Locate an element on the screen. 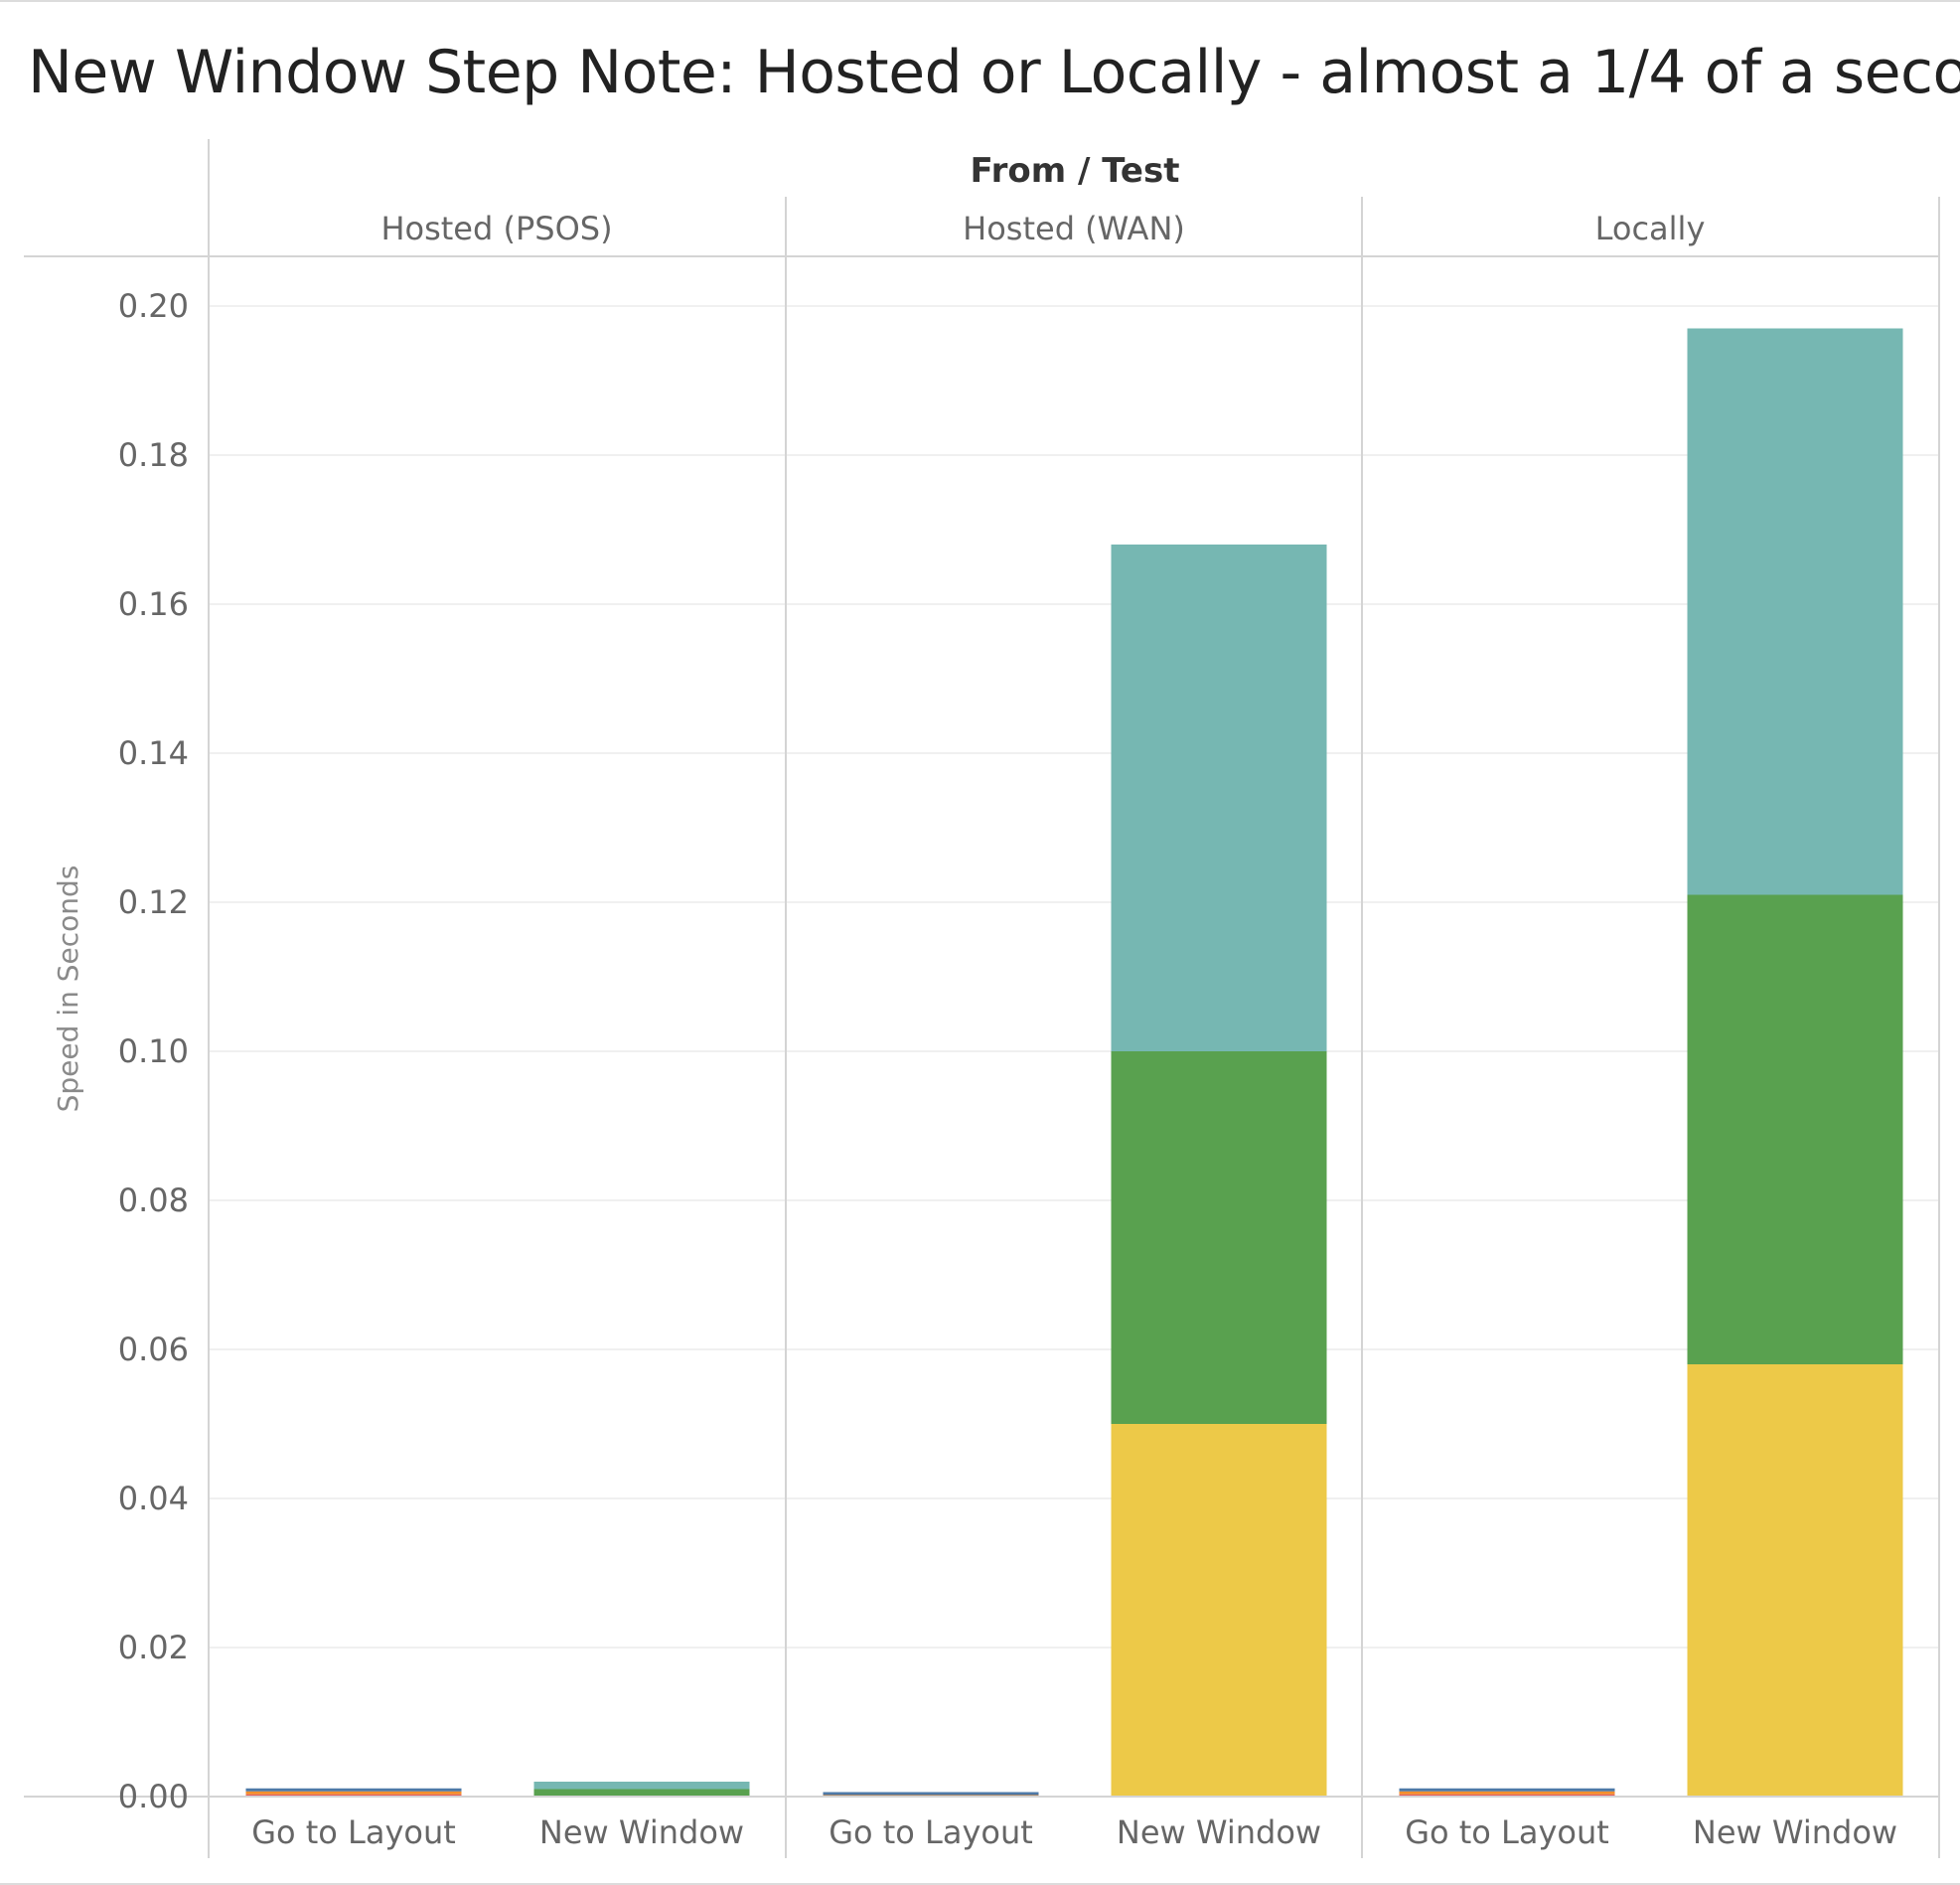 The width and height of the screenshot is (1960, 1885). y-tick-label: 0.14 is located at coordinates (153, 753).